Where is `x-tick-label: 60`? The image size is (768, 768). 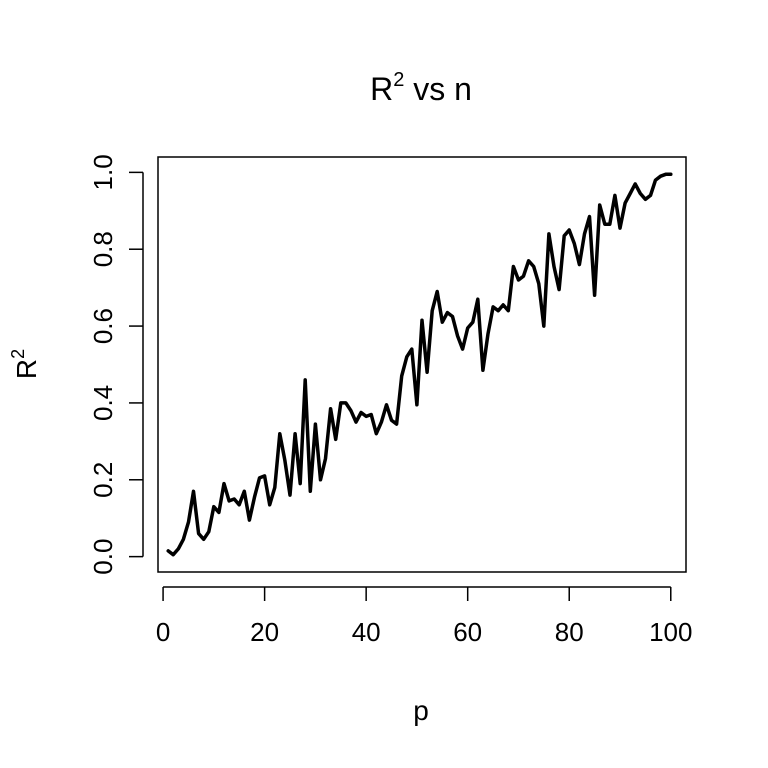
x-tick-label: 60 is located at coordinates (467, 632).